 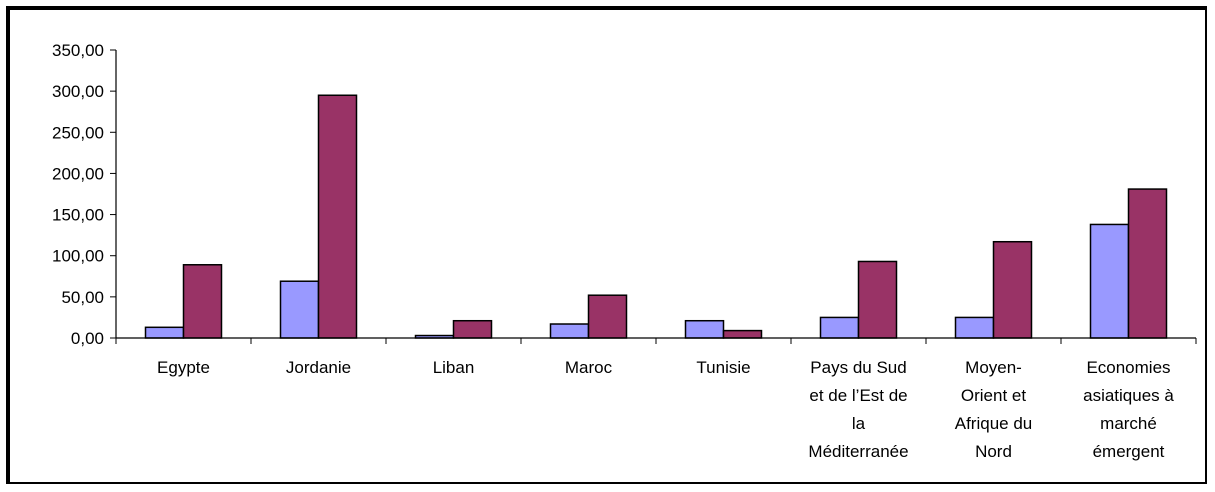 What do you see at coordinates (78, 50) in the screenshot?
I see `y-tick-label: 350,00` at bounding box center [78, 50].